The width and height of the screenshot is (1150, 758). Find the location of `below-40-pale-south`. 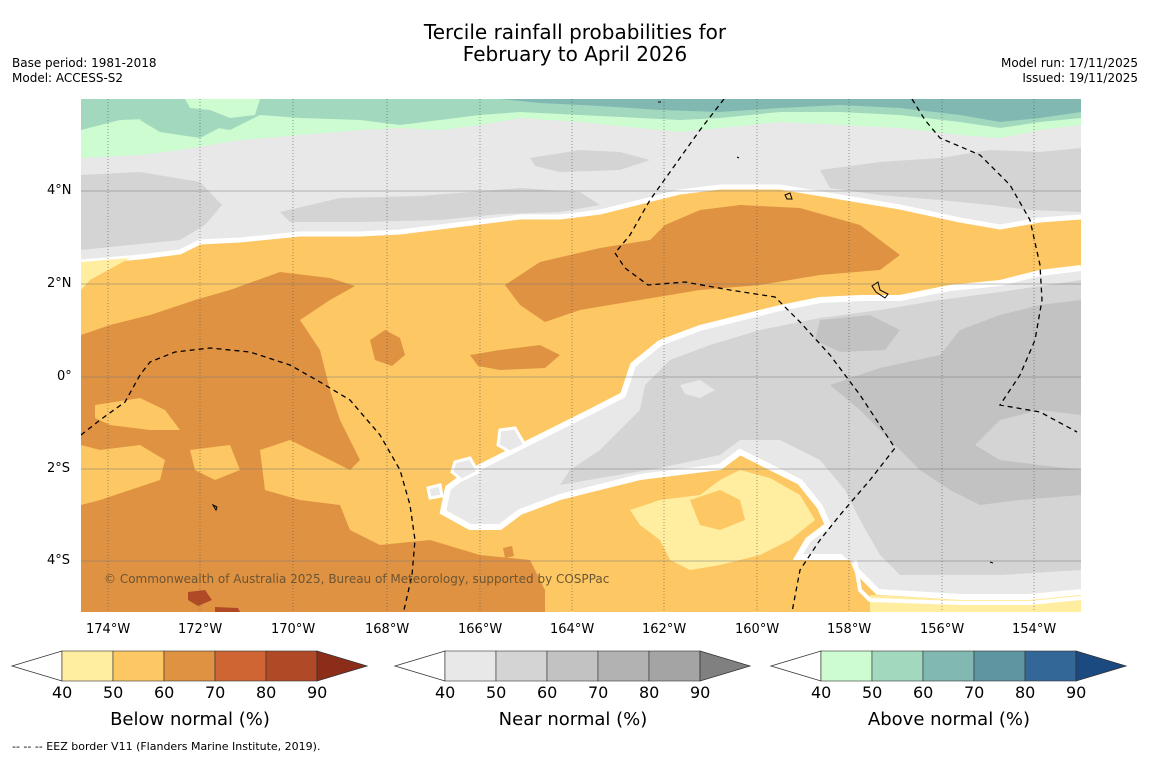

below-40-pale-south is located at coordinates (855, 541).